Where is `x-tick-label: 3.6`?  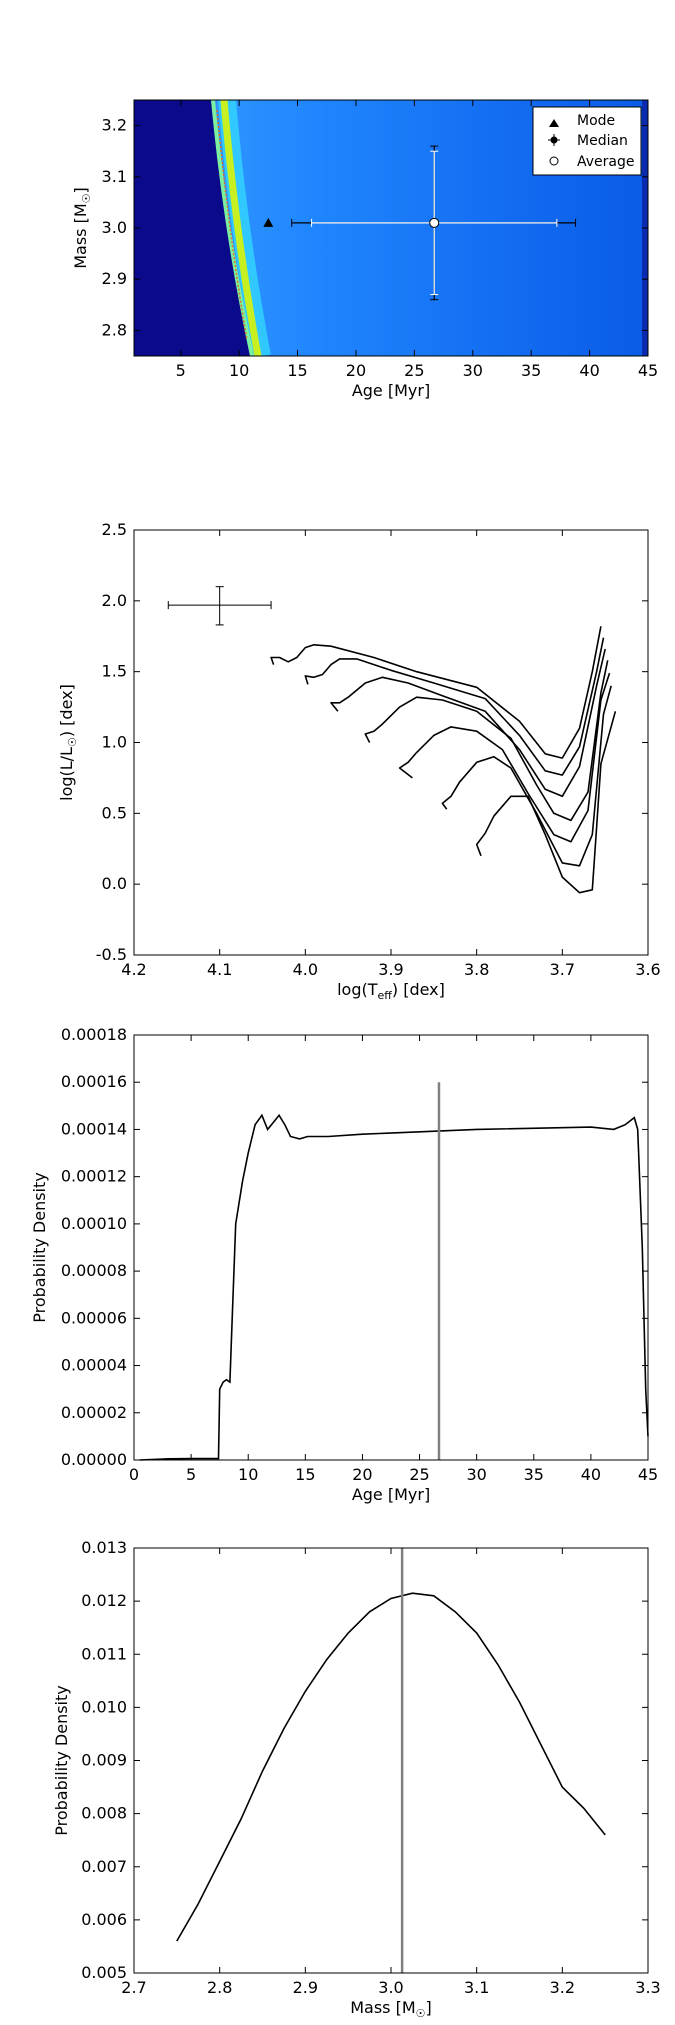 x-tick-label: 3.6 is located at coordinates (647, 969).